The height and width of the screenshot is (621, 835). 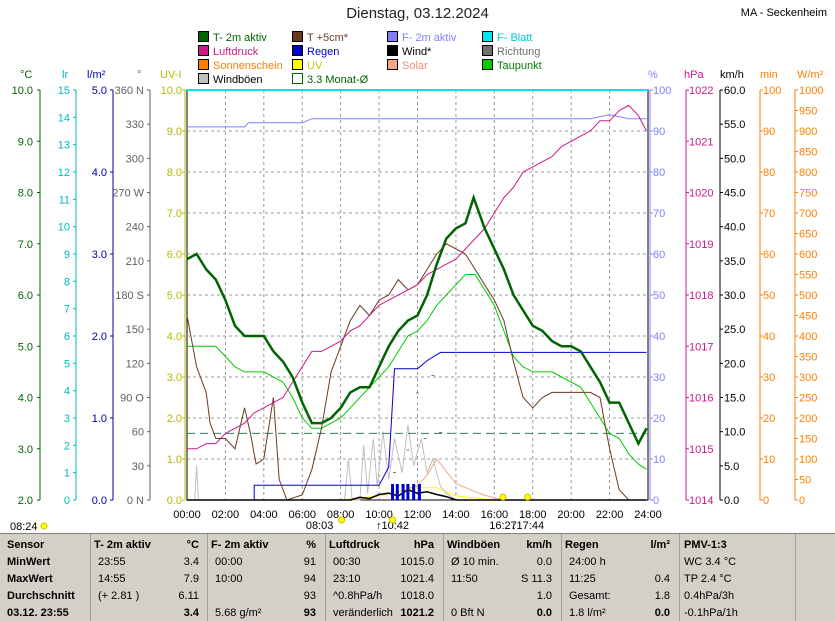 What do you see at coordinates (174, 296) in the screenshot?
I see `axis-tick-label-uv: 5.0` at bounding box center [174, 296].